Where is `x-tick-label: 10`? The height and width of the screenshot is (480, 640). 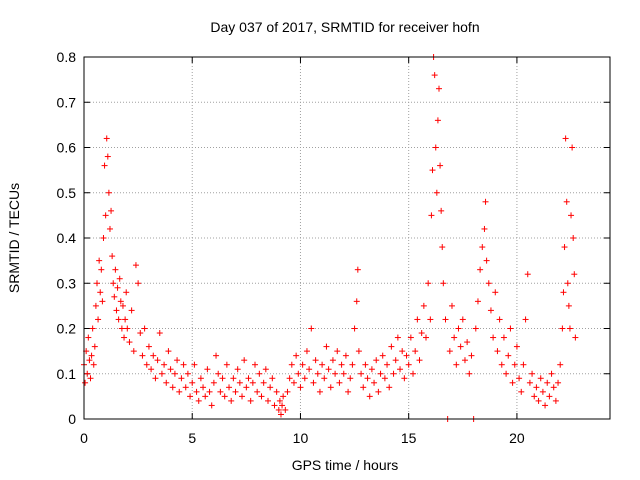 x-tick-label: 10 is located at coordinates (301, 438).